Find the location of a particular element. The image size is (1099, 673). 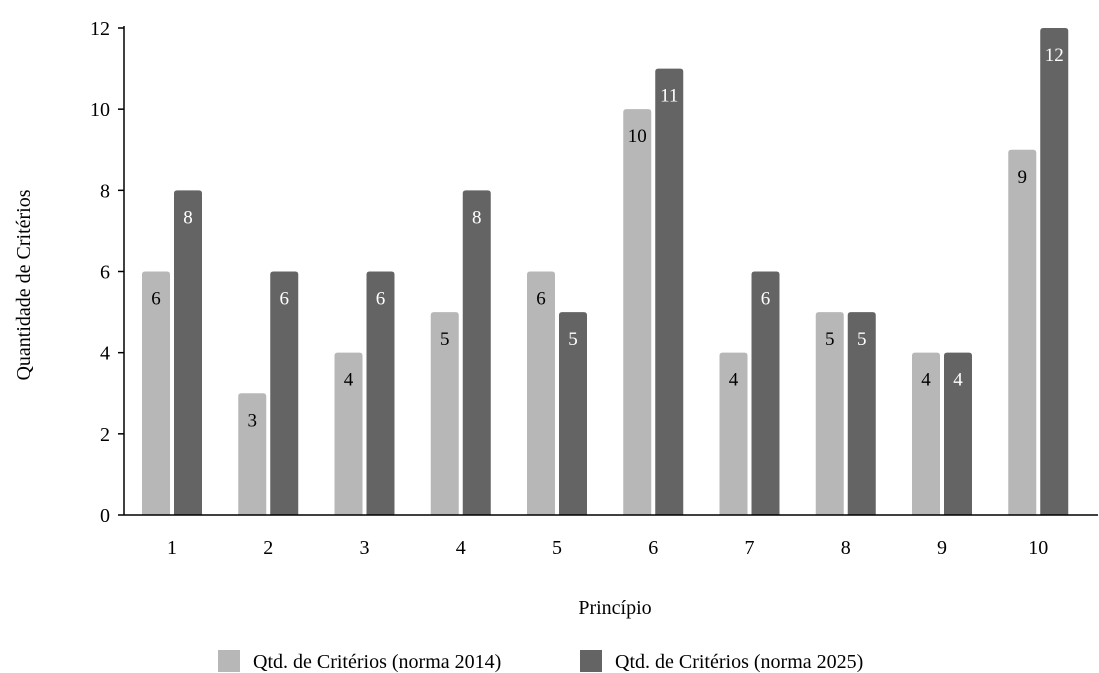

bar-value-label: 10 is located at coordinates (637, 136).